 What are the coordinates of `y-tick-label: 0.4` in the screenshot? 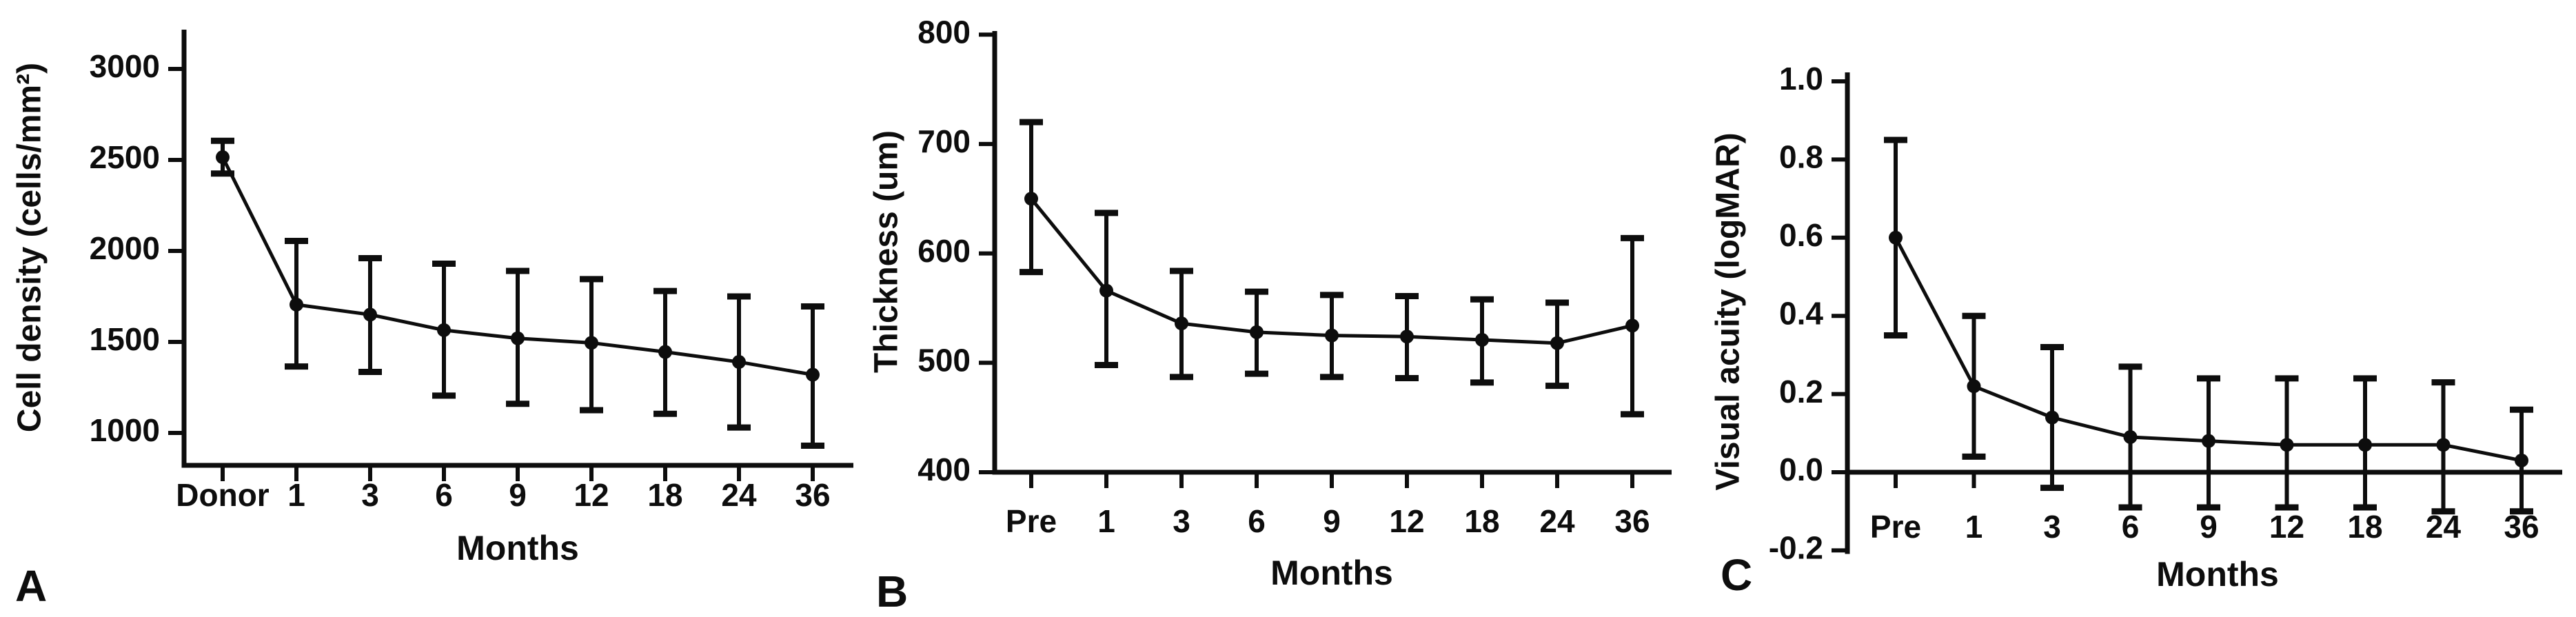 It's located at (1801, 313).